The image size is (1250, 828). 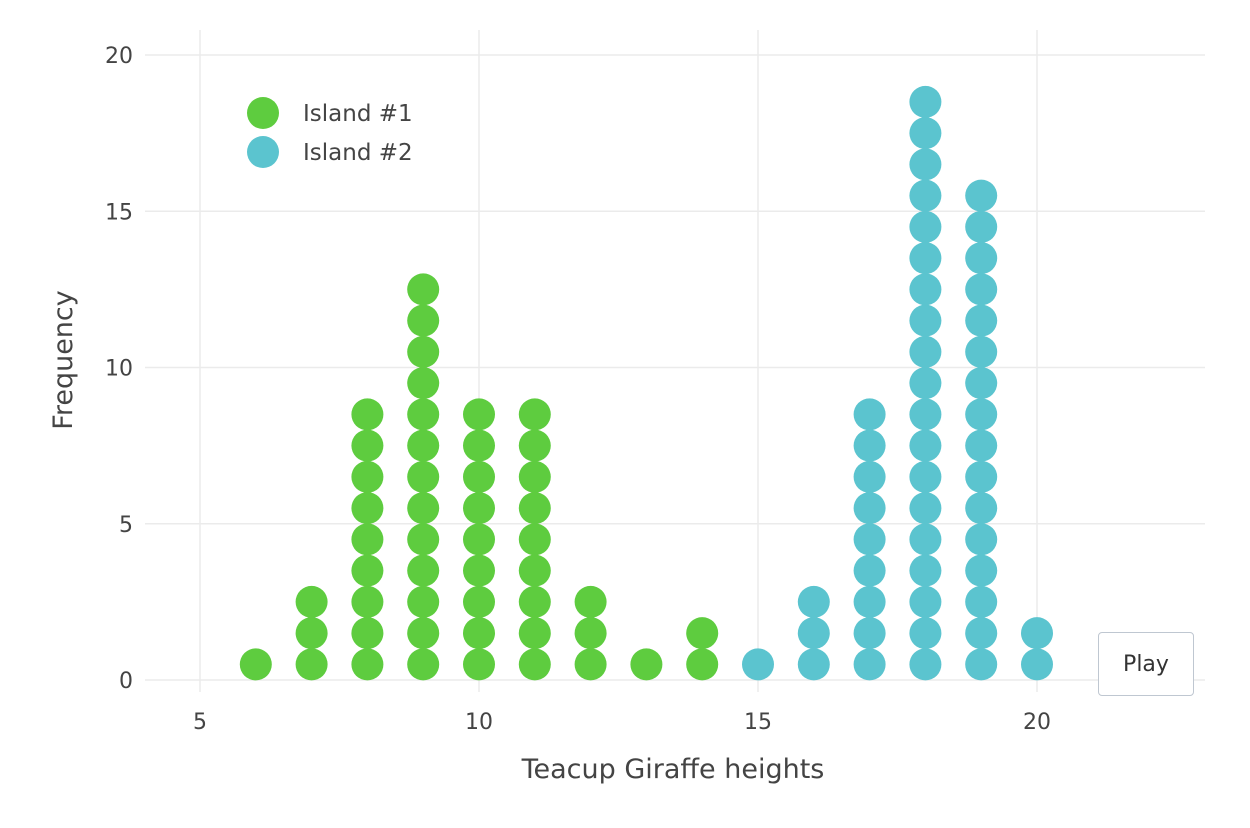 I want to click on play-button: Play, so click(x=1146, y=664).